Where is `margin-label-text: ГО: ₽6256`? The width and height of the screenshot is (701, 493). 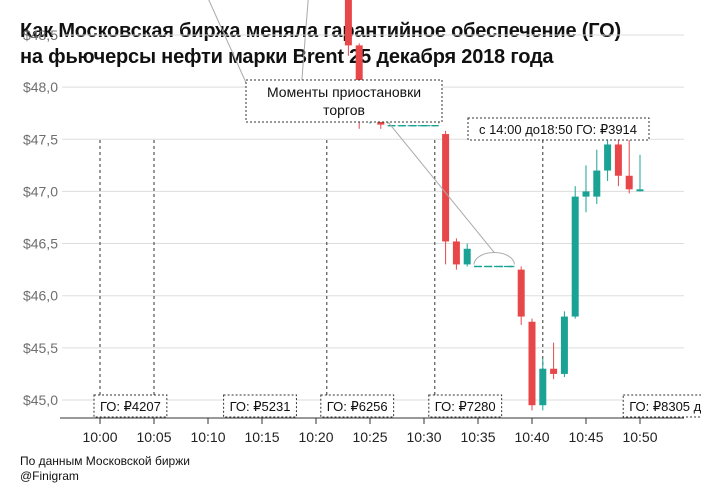 margin-label-text: ГО: ₽6256 is located at coordinates (357, 406).